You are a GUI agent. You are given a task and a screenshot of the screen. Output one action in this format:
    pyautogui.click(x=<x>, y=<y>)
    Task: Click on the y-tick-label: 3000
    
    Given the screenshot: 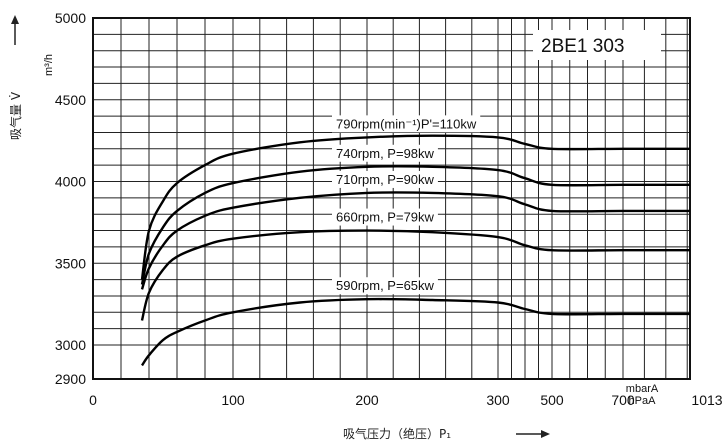 What is the action you would take?
    pyautogui.click(x=70, y=345)
    